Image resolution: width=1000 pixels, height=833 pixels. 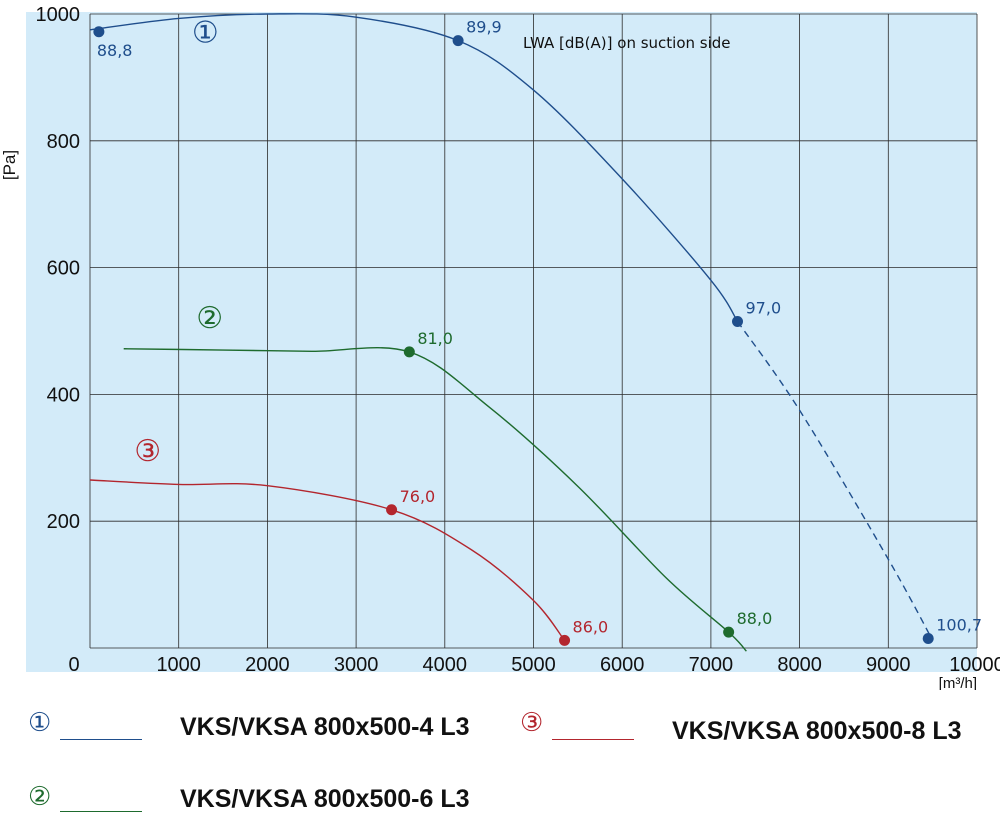 What do you see at coordinates (40, 797) in the screenshot?
I see `legend-marker-2: ②` at bounding box center [40, 797].